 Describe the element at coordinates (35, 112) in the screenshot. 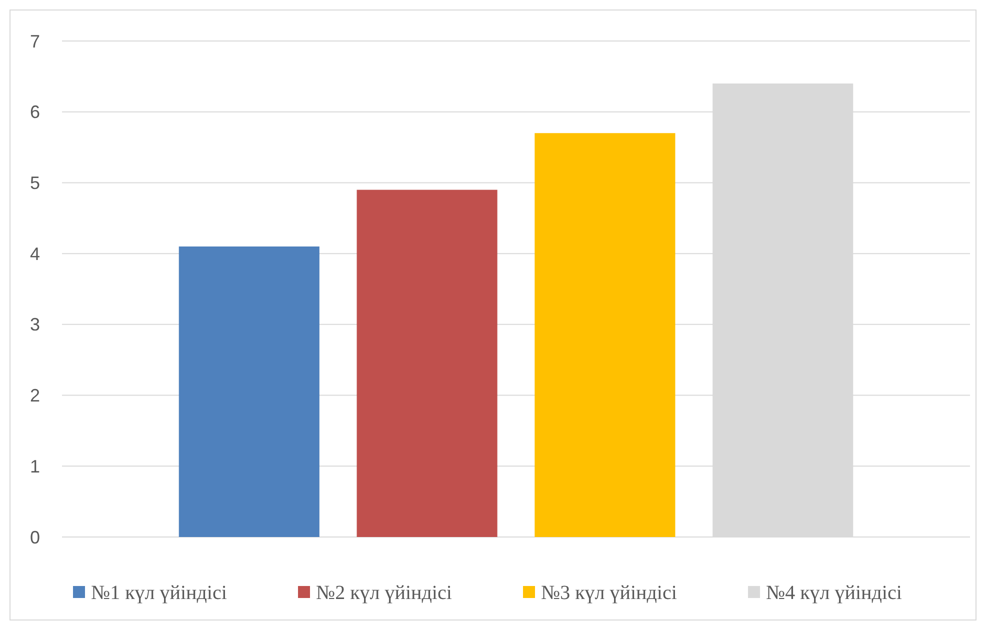

I see `y-tick-label: 6` at that location.